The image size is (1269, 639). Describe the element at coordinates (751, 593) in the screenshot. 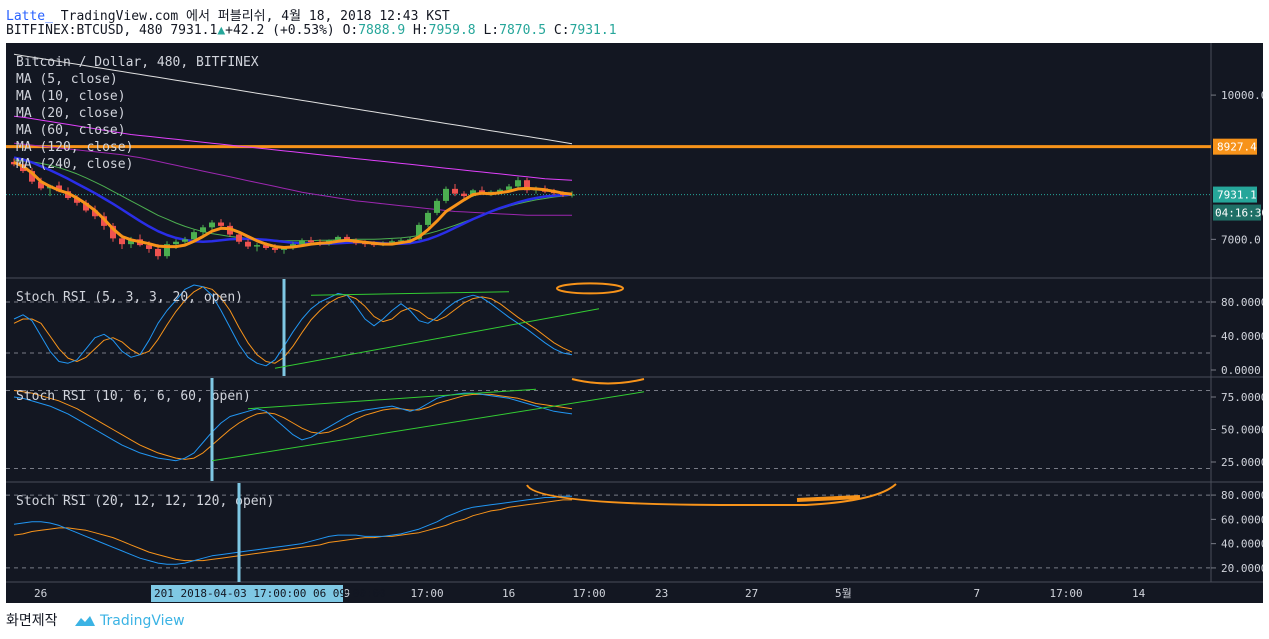

I see `time-tick-label: 27` at that location.